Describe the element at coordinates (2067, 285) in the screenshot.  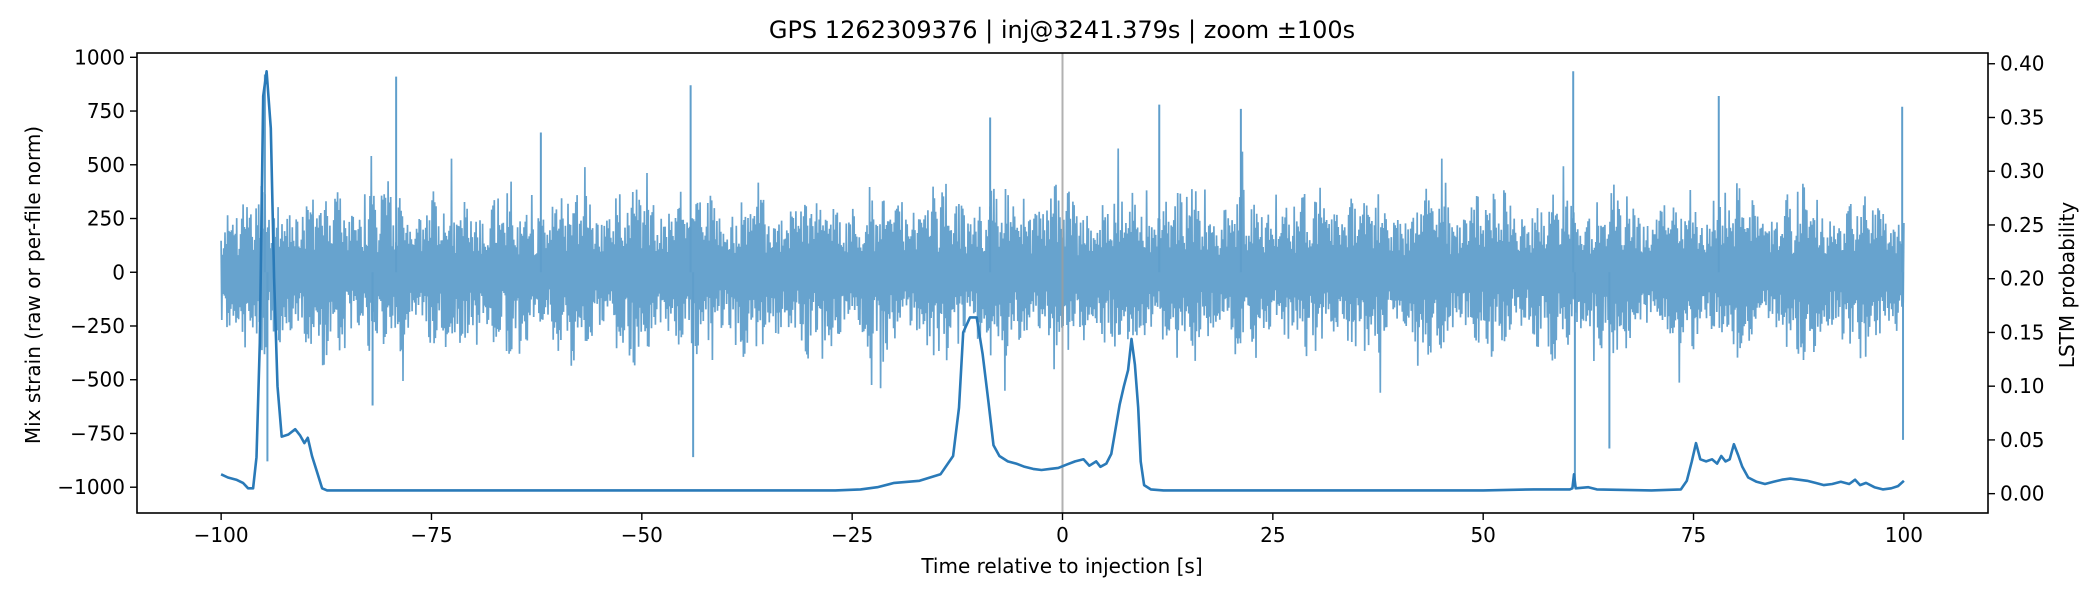
I see `y2-axis-label: LSTM probability` at that location.